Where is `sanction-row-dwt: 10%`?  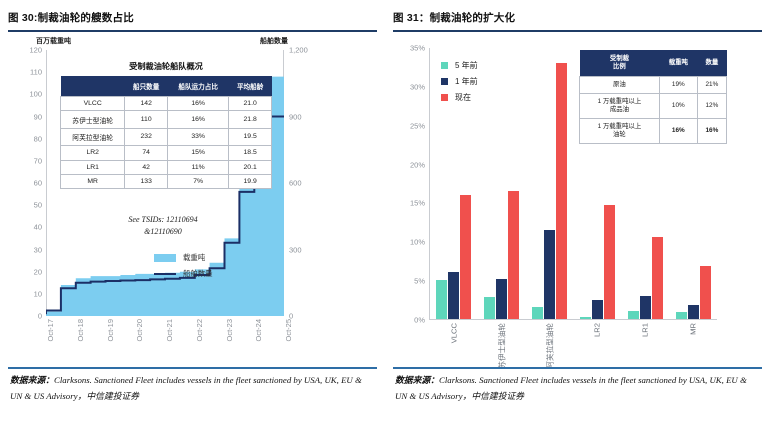
sanction-row-dwt: 10% is located at coordinates (678, 106).